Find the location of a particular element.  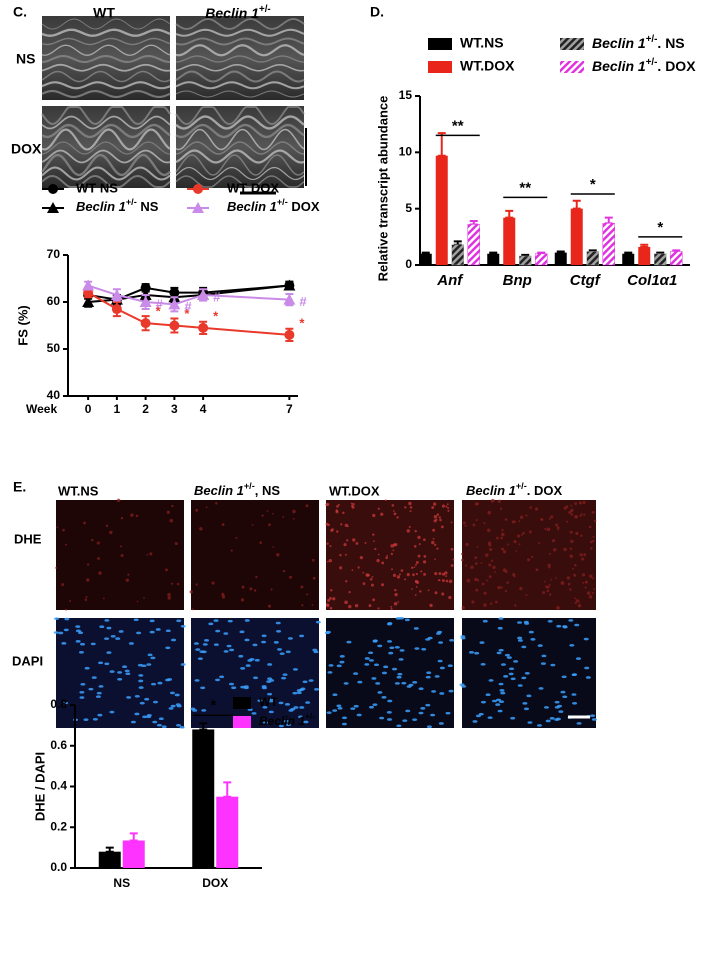

row-label: NS is located at coordinates (25, 59).